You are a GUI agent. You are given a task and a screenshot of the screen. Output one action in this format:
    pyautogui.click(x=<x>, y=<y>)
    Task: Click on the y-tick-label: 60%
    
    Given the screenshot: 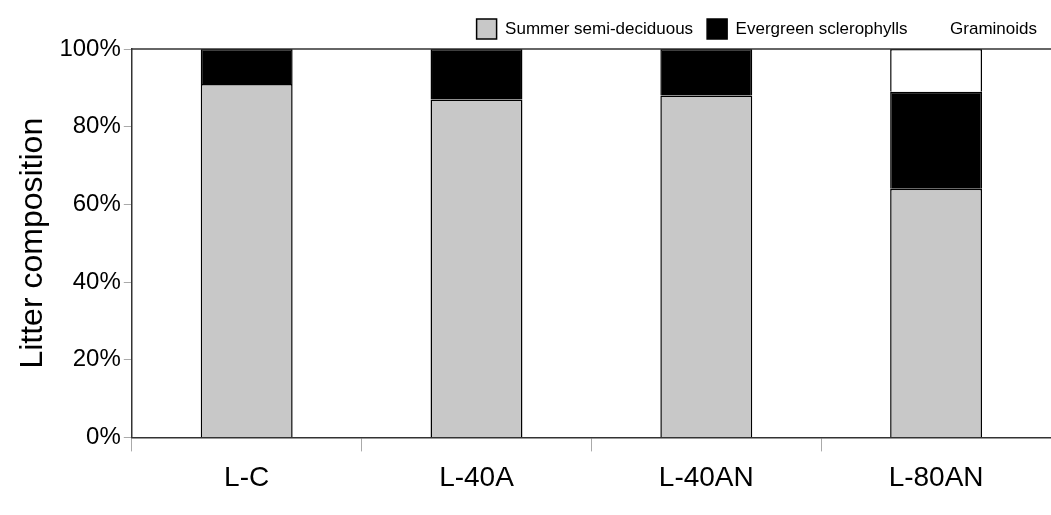 What is the action you would take?
    pyautogui.click(x=96, y=202)
    